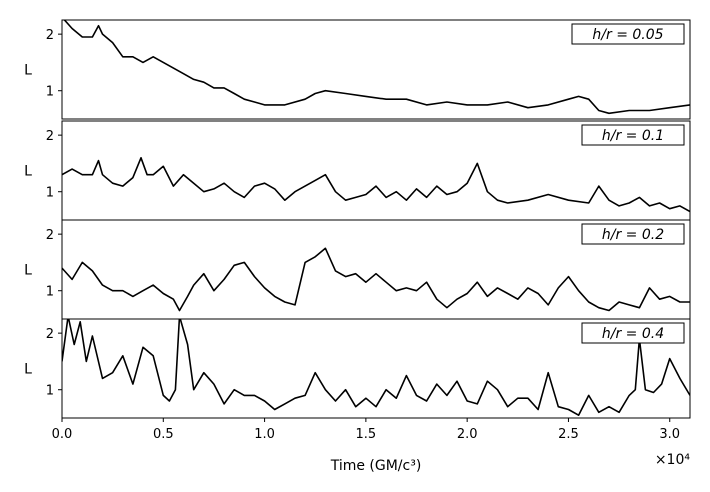 This screenshot has height=492, width=710. I want to click on x-tick-label: 2.5, so click(568, 434).